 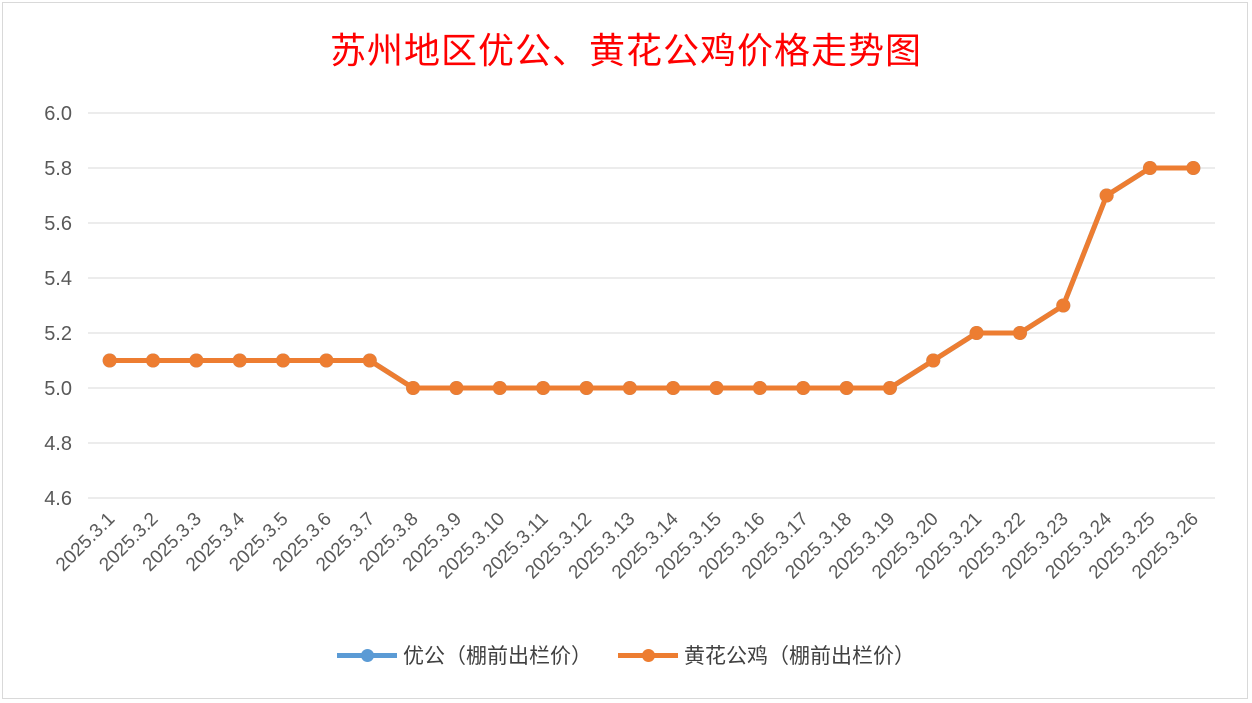 What do you see at coordinates (799, 656) in the screenshot?
I see `legend-label-series-2: 黄花公鸡（棚前出栏价）` at bounding box center [799, 656].